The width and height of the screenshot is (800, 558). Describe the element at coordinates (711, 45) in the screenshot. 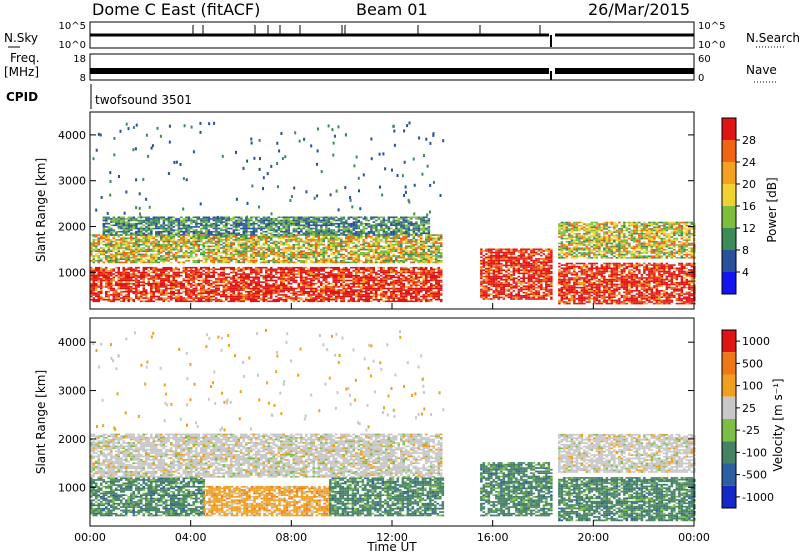

I see `nsearch-tick-bottom: 10^0` at that location.